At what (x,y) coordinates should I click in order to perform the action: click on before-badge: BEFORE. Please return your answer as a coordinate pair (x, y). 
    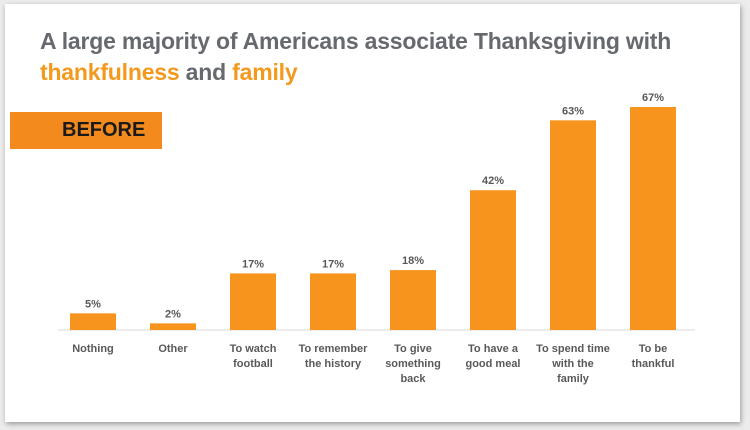
    Looking at the image, I should click on (86, 130).